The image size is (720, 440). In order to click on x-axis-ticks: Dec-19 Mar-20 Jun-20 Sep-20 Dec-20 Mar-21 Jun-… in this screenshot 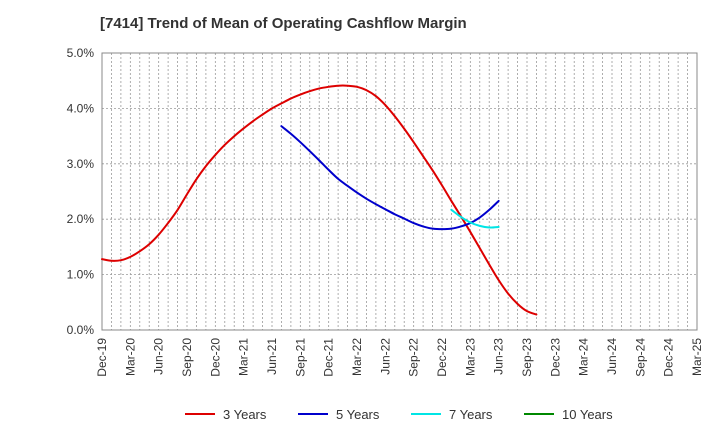, I will do `click(399, 357)`.